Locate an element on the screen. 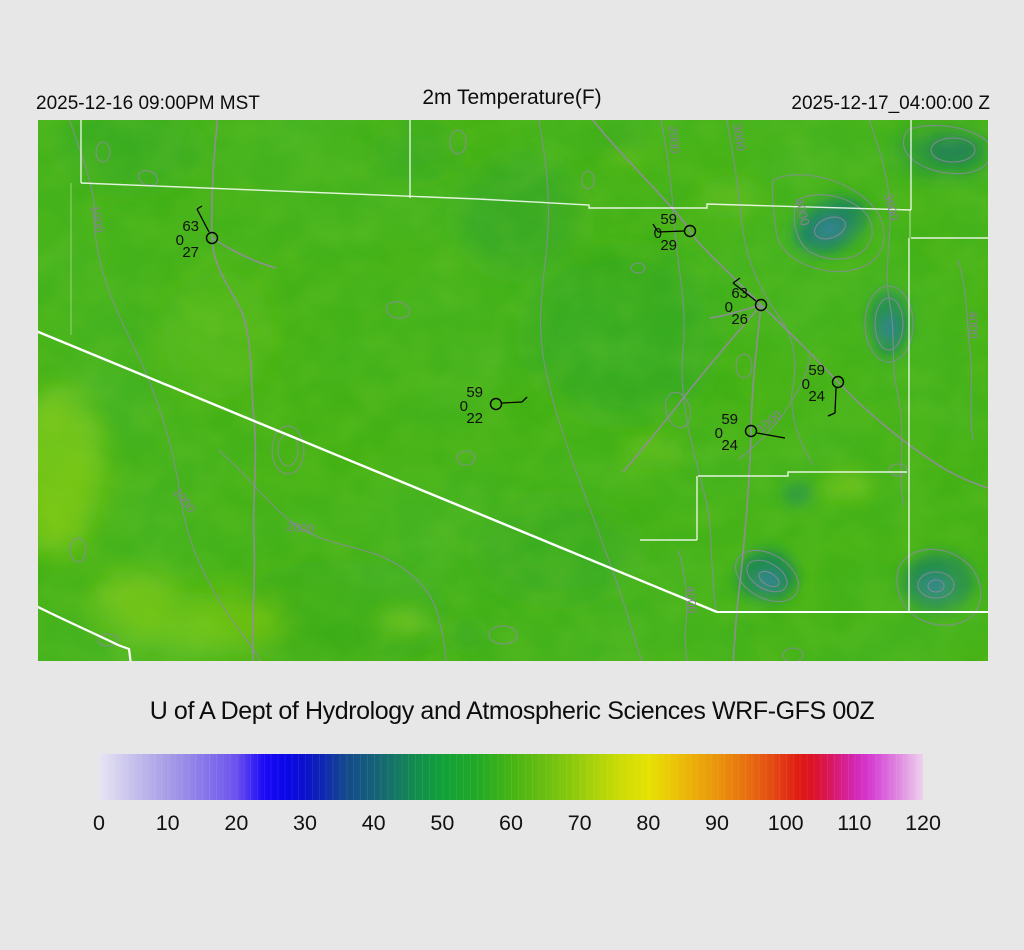  valid-time-utc: 2025-12-17_04:00:00 Z is located at coordinates (890, 103).